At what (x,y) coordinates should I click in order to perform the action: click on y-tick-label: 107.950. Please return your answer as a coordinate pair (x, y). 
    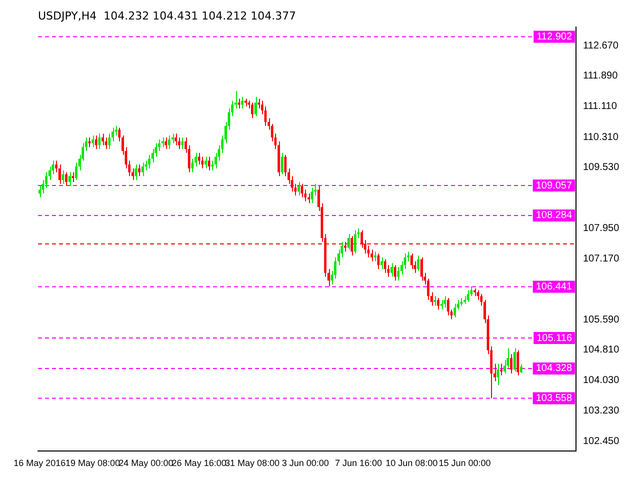
    Looking at the image, I should click on (601, 228).